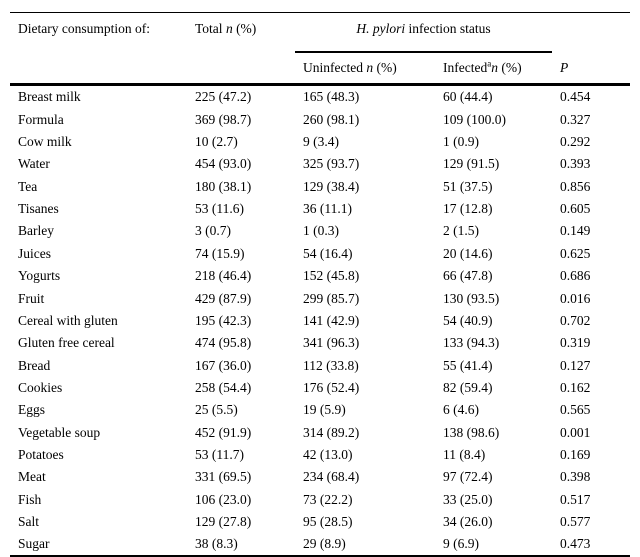 The image size is (640, 557). I want to click on infected-value: 97 (72.4), so click(468, 477).